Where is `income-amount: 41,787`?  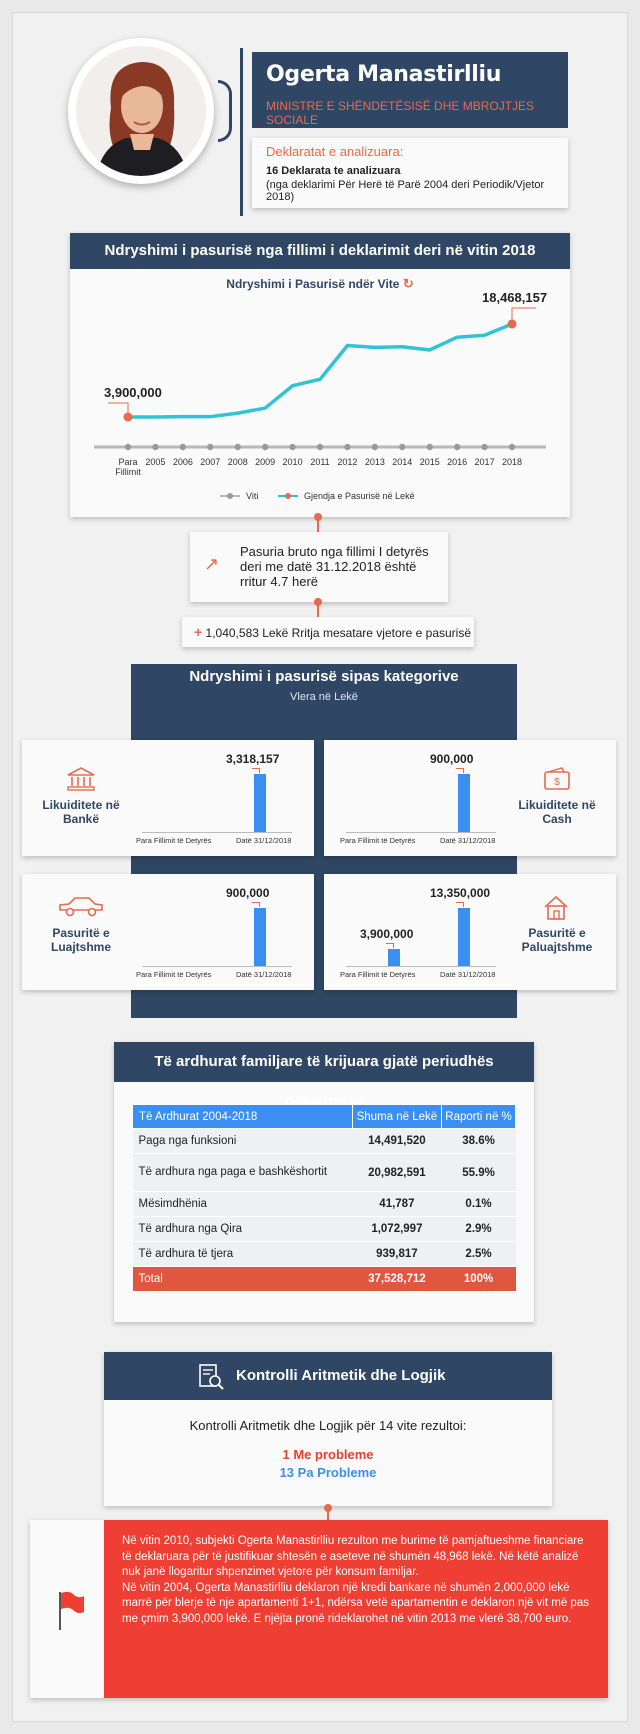
income-amount: 41,787 is located at coordinates (397, 1204).